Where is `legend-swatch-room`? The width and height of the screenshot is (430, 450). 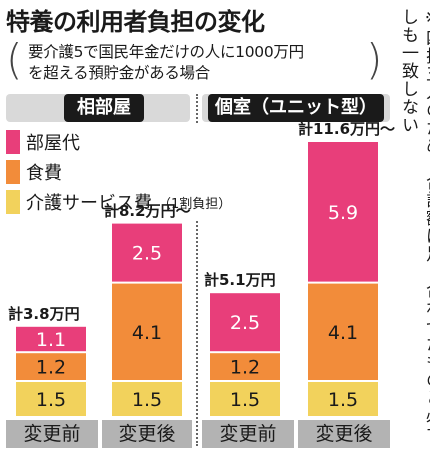 legend-swatch-room is located at coordinates (13, 142).